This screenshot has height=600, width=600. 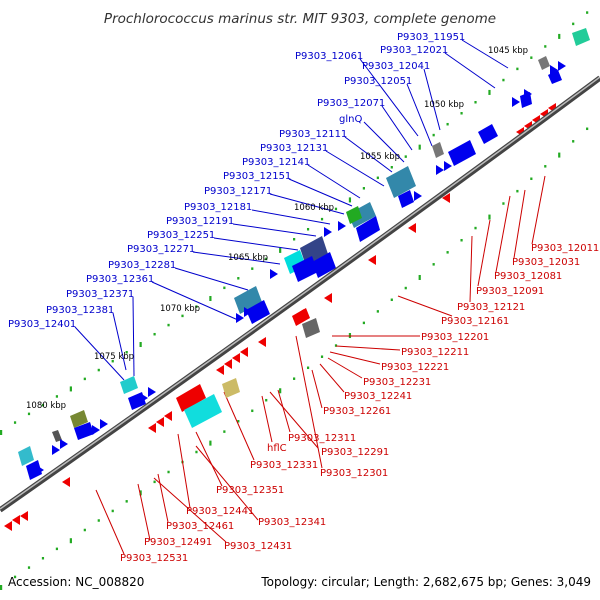 I want to click on gene-label-forward: P9303_12141, so click(x=276, y=162).